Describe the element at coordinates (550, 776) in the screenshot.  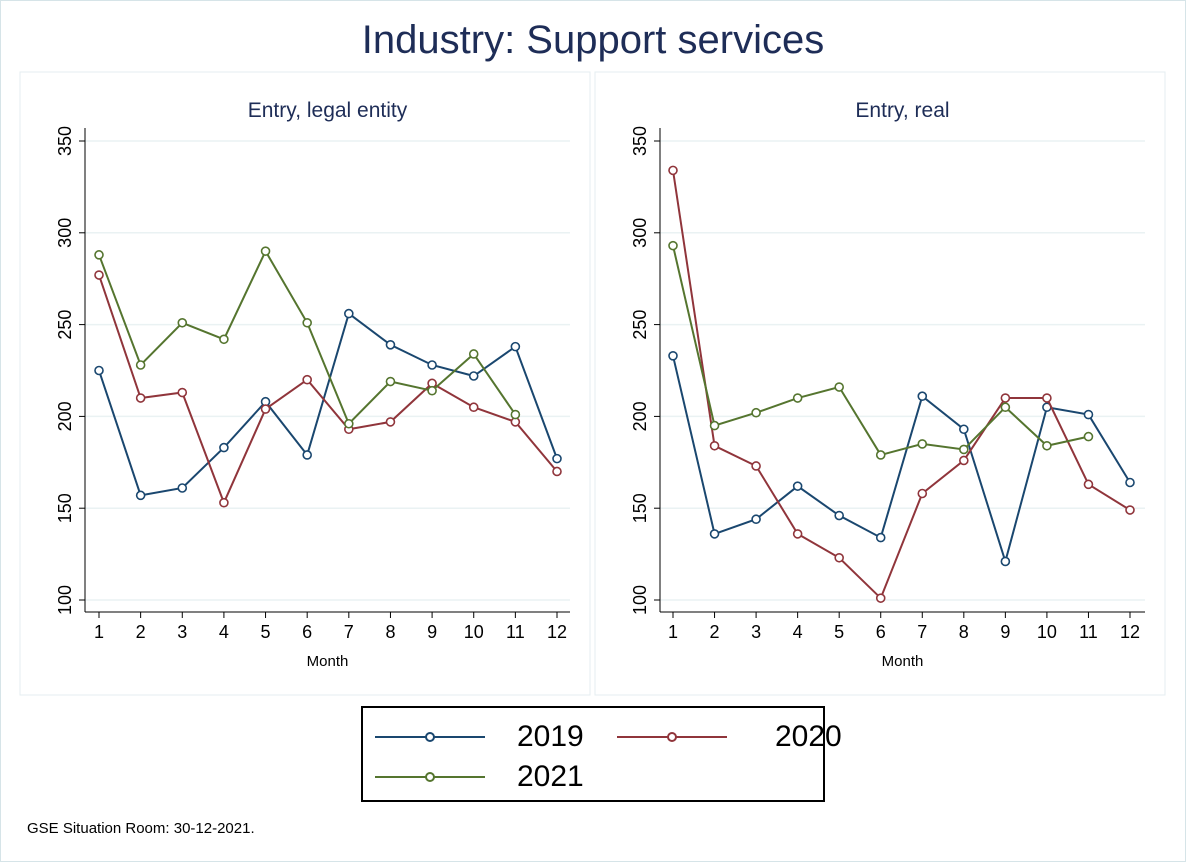
I see `legend-label-2021: 2021` at that location.